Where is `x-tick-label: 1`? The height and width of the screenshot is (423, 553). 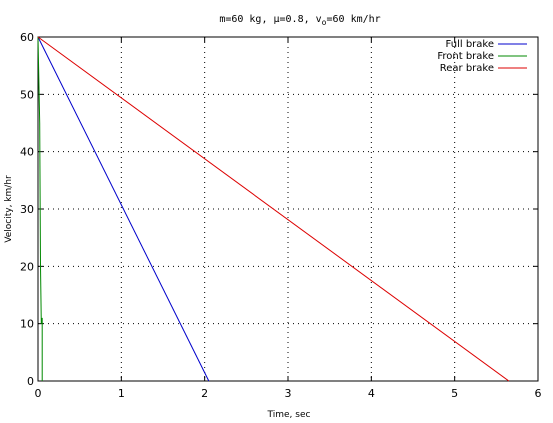 x-tick-label: 1 is located at coordinates (121, 393).